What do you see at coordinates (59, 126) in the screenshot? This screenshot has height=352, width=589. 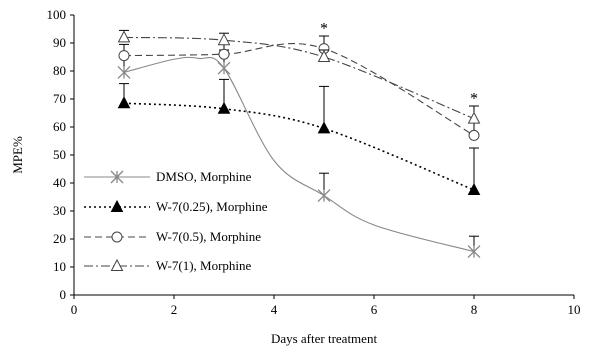 I see `y-tick-label: 60` at bounding box center [59, 126].